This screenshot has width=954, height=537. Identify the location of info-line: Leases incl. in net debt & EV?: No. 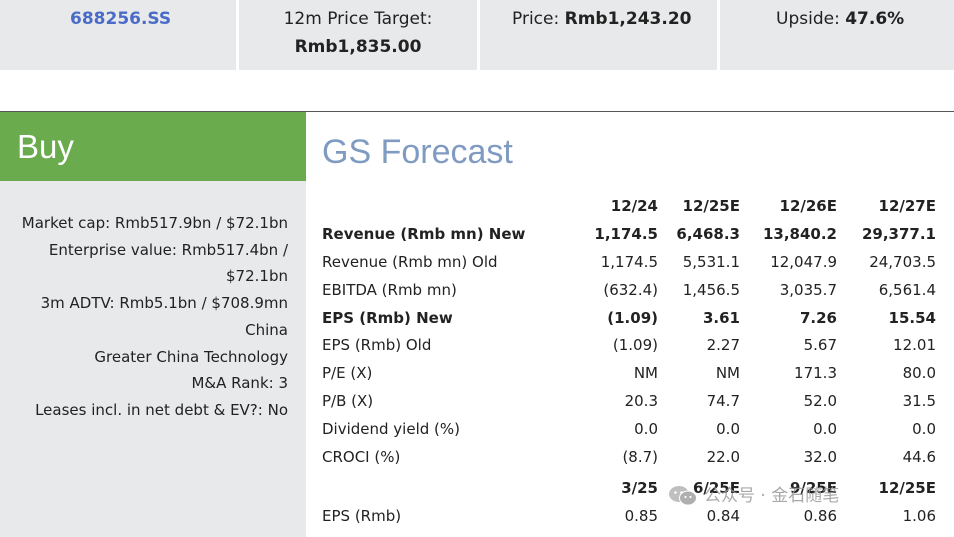
(161, 409).